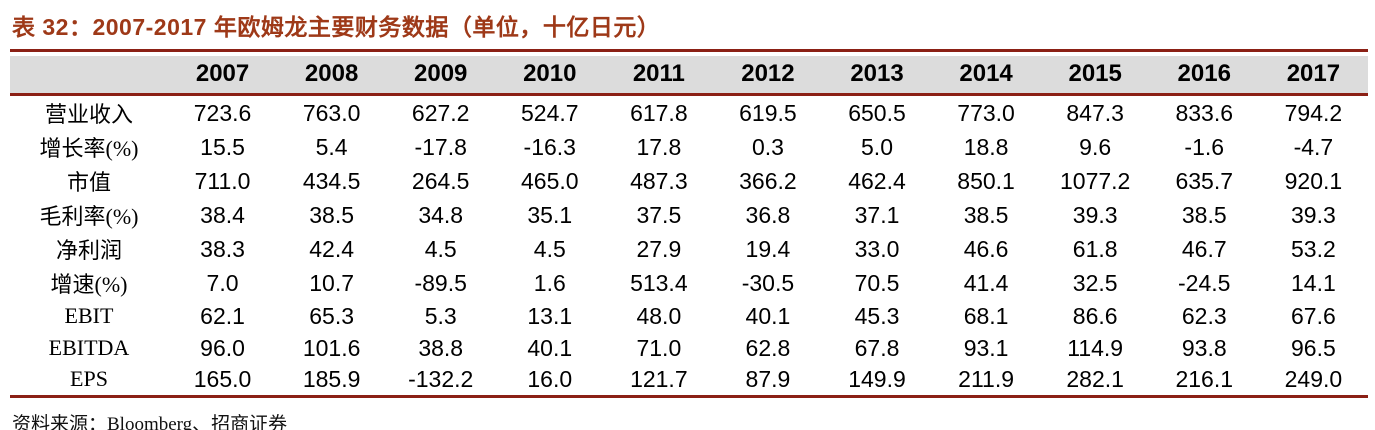 Image resolution: width=1375 pixels, height=430 pixels. Describe the element at coordinates (877, 73) in the screenshot. I see `year-header: 2013` at that location.